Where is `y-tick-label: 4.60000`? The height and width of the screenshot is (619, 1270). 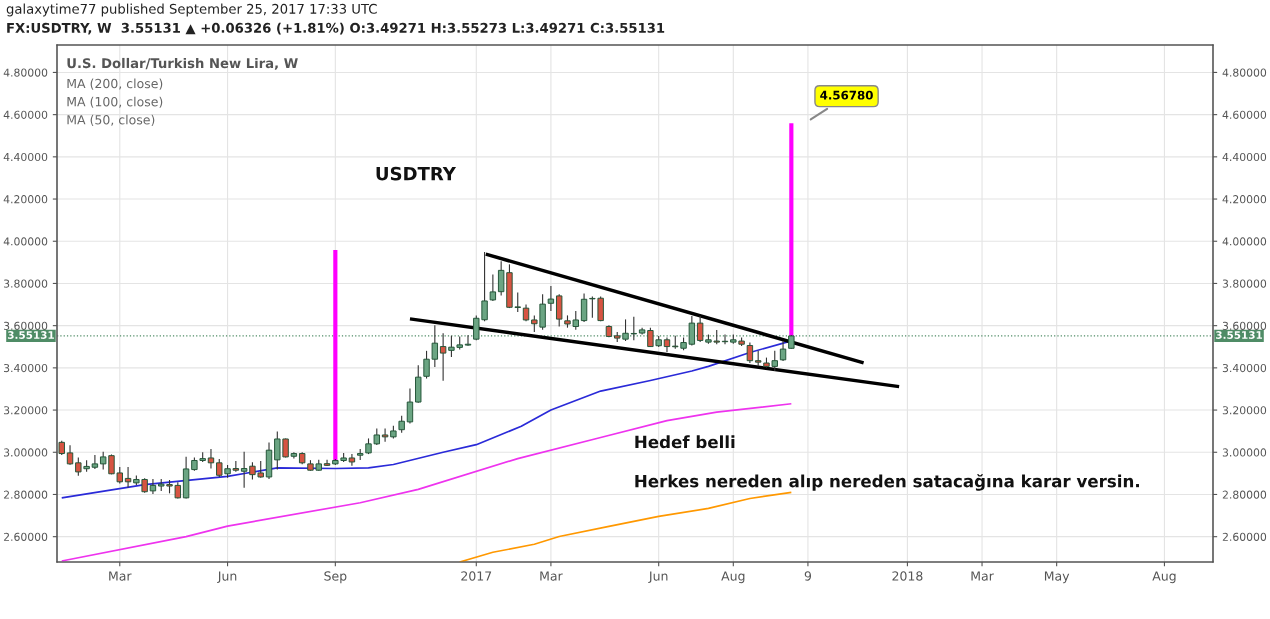 y-tick-label: 4.60000 is located at coordinates (25, 114).